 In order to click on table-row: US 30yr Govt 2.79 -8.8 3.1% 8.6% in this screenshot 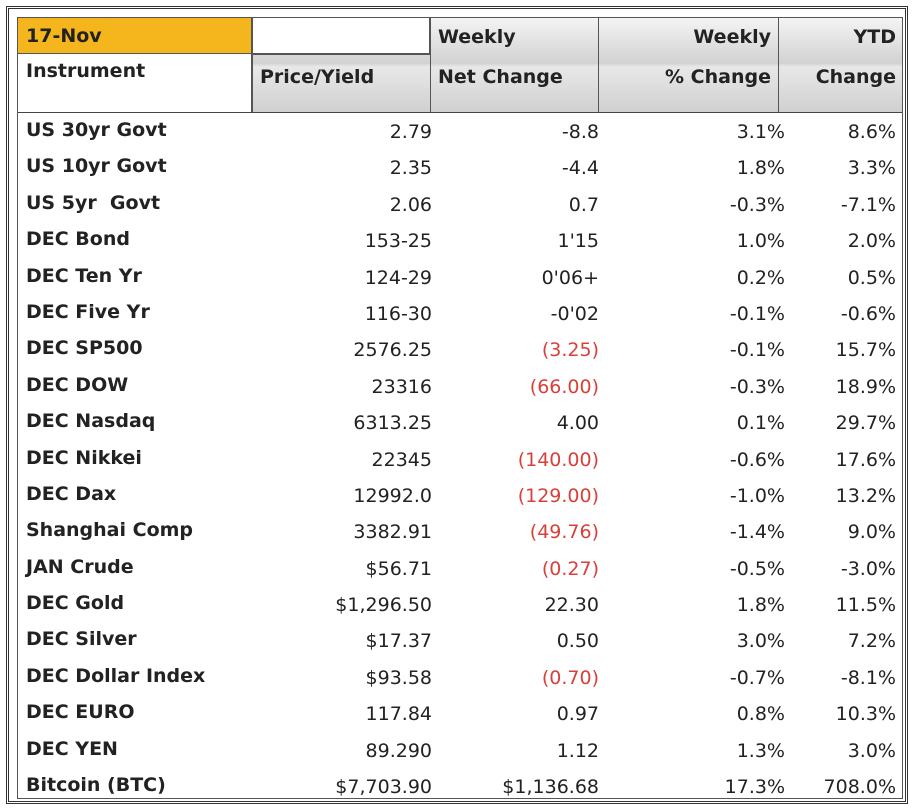, I will do `click(460, 131)`.